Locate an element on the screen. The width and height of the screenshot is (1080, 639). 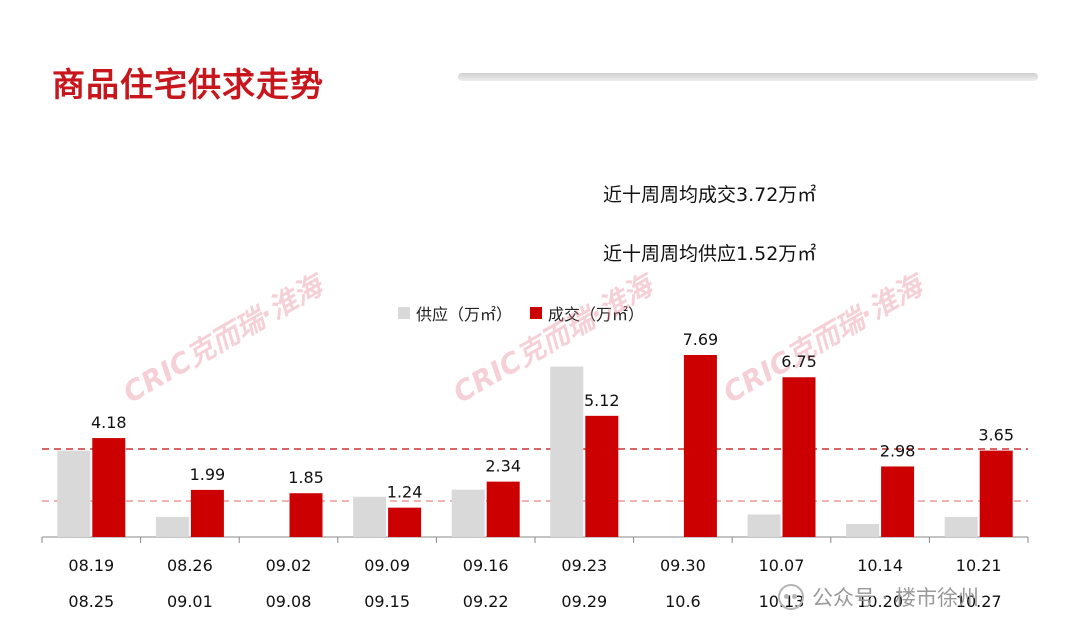
deal-data-label: 6.75 is located at coordinates (799, 361).